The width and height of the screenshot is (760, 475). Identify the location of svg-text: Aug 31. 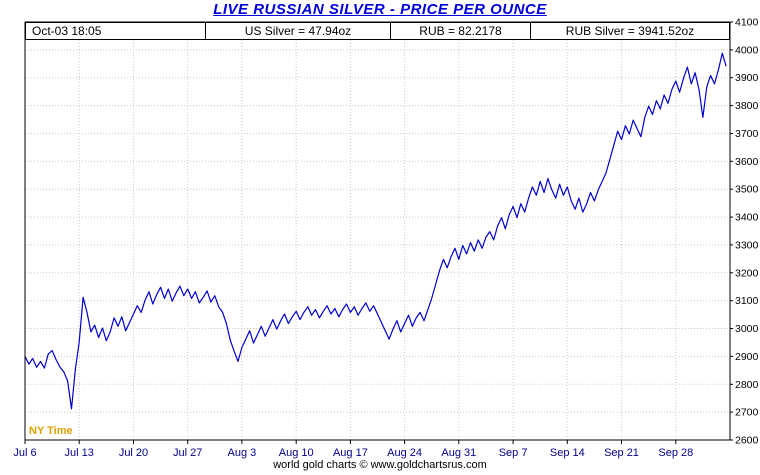
(458, 453).